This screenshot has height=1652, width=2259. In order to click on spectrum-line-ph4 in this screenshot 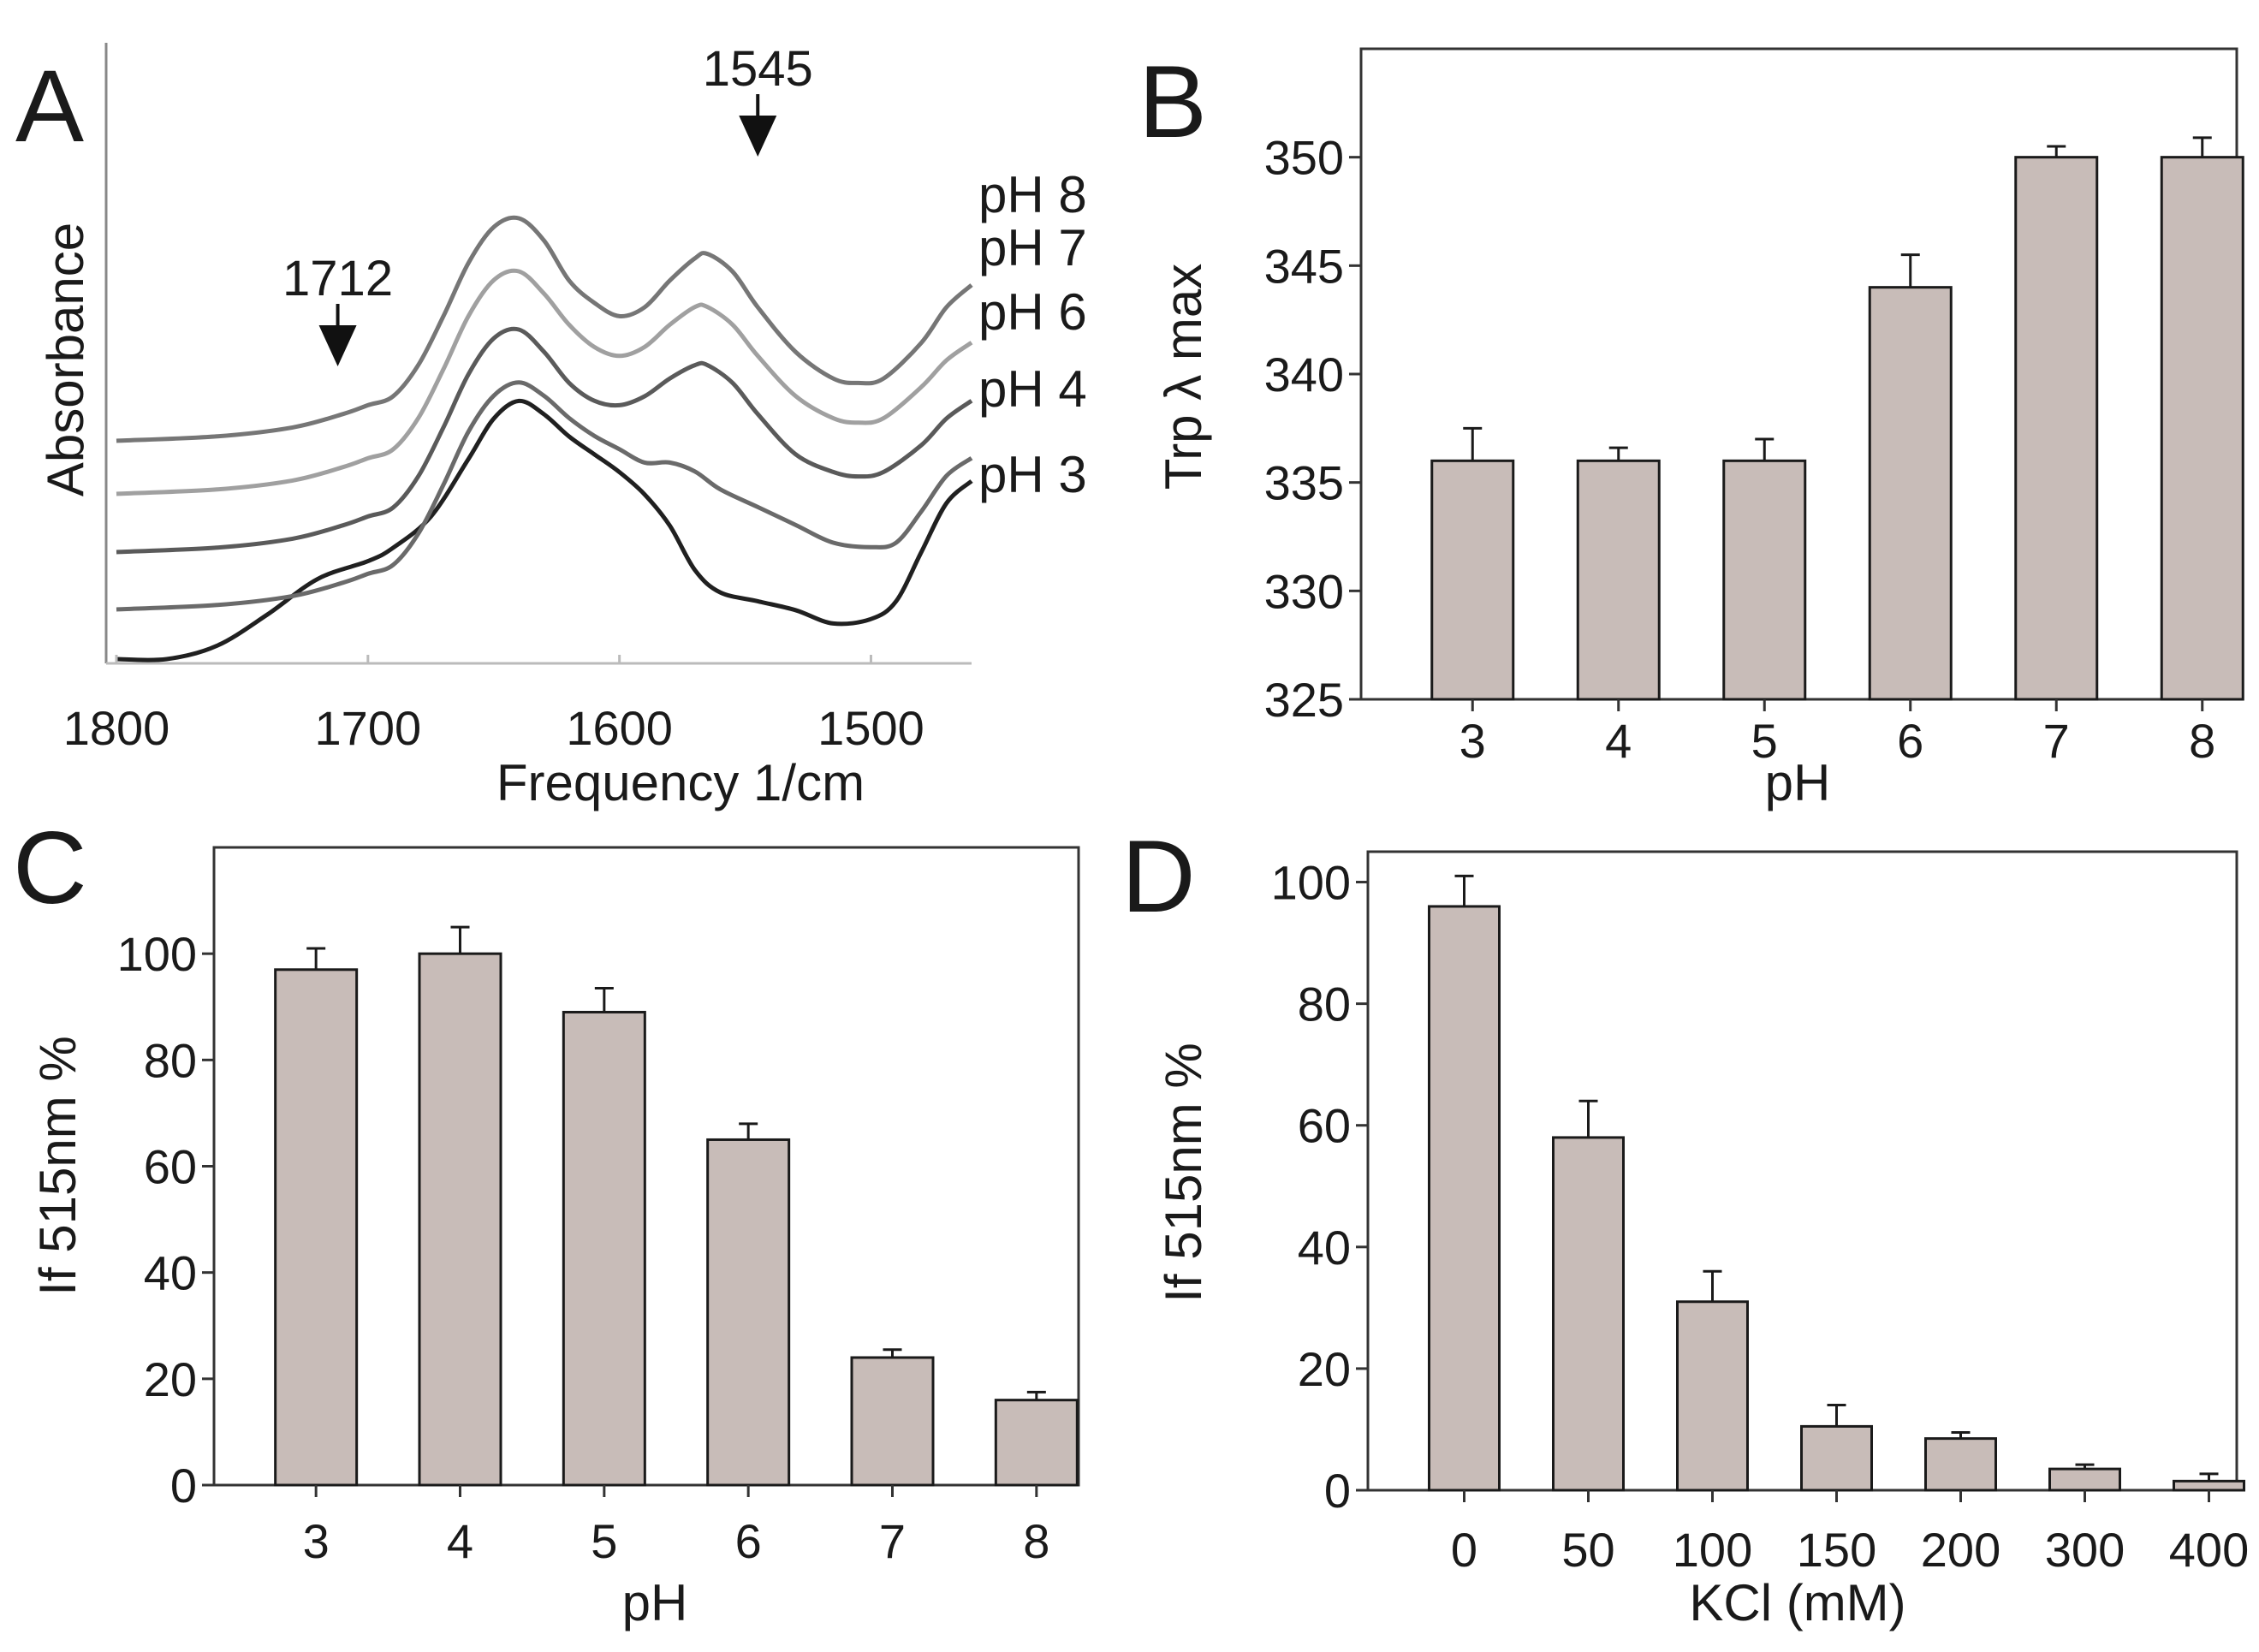, I will do `click(544, 496)`.